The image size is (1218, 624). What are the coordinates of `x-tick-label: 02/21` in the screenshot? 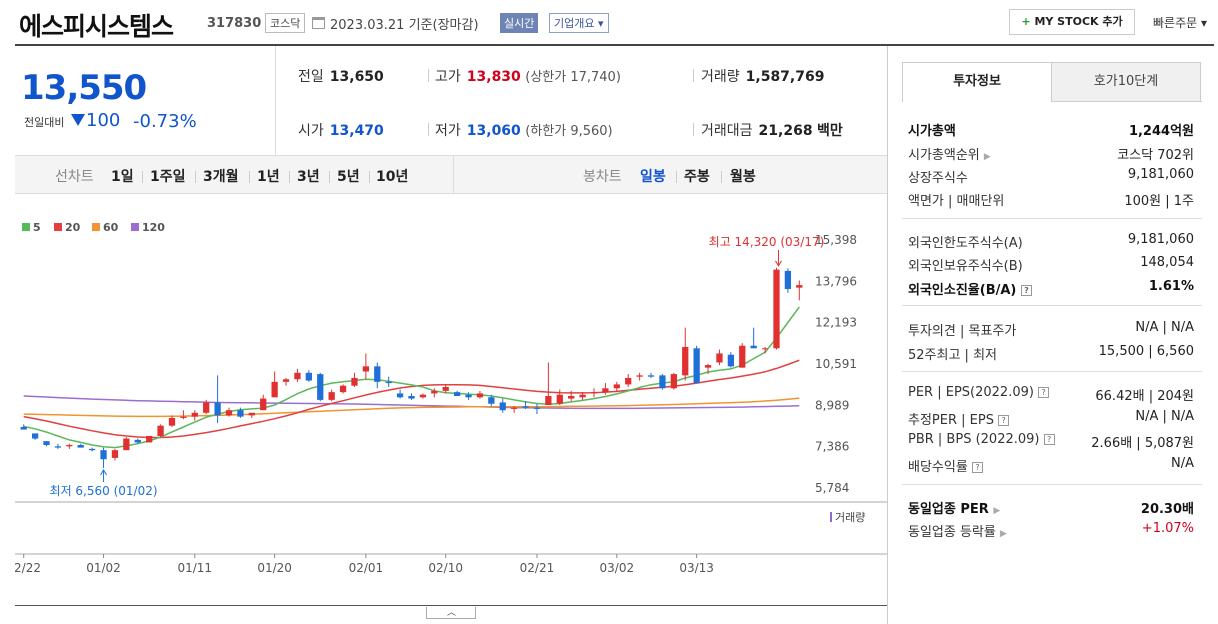 It's located at (537, 568).